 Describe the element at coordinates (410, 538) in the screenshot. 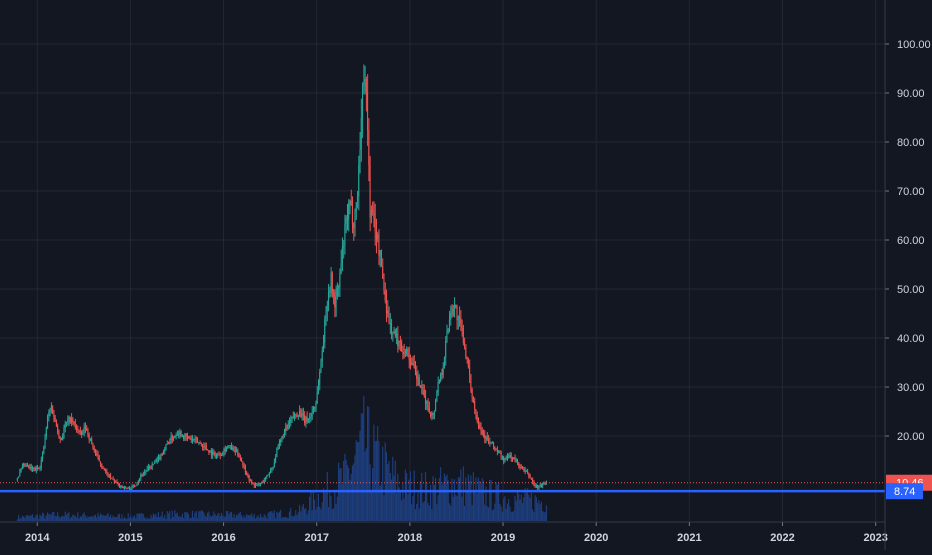

I see `x-tick-label: 2018` at that location.